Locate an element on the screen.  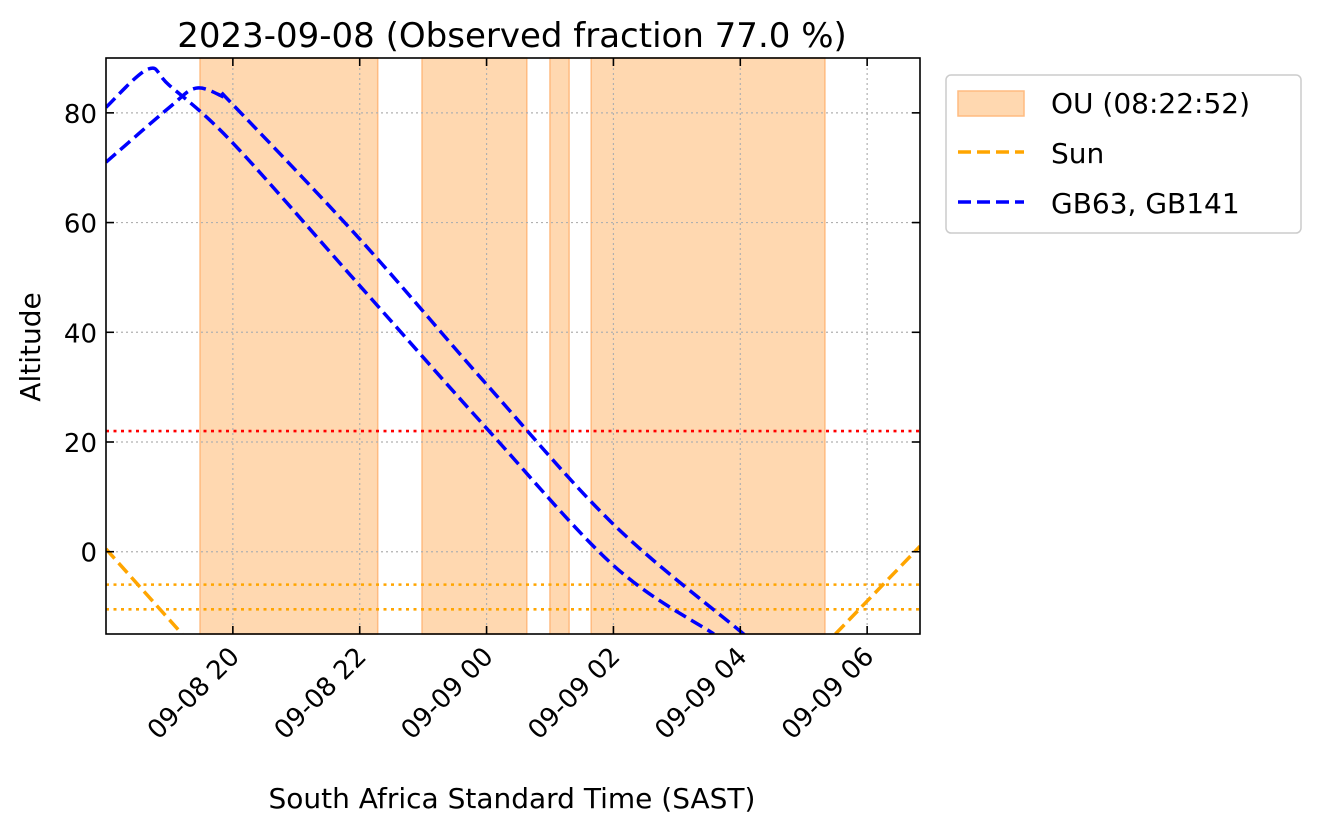
x-tick-label: 09-08 22 is located at coordinates (321, 694).